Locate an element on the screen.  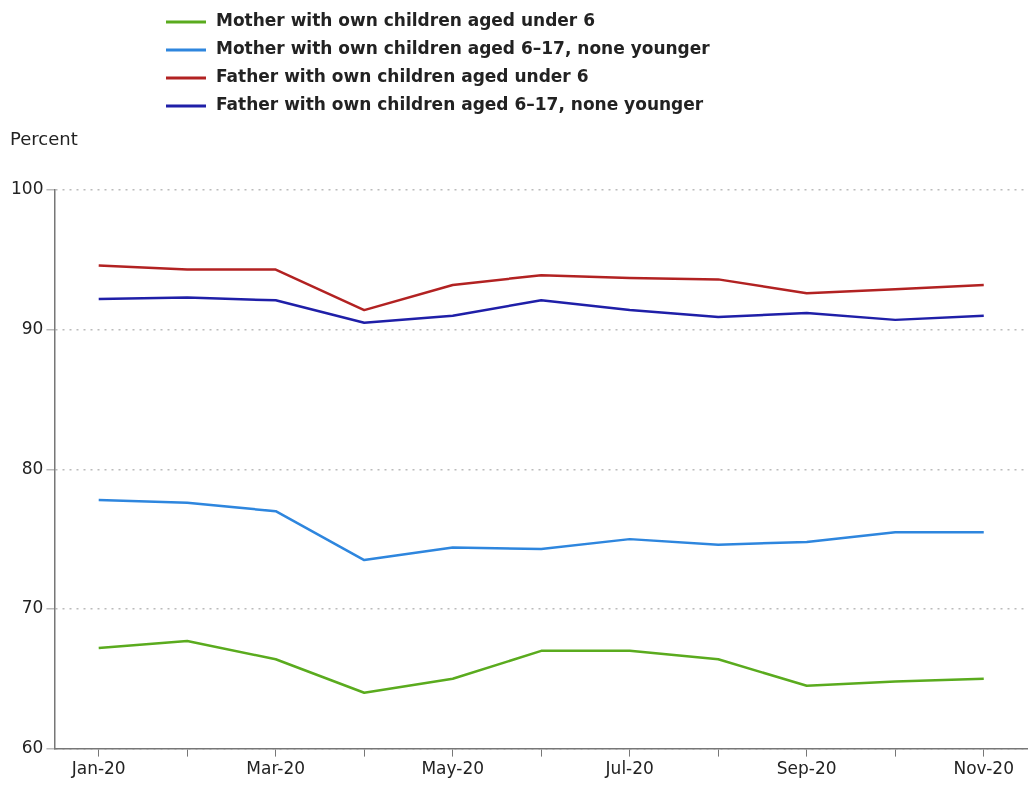
x-tick-label: May-20 is located at coordinates (453, 768).